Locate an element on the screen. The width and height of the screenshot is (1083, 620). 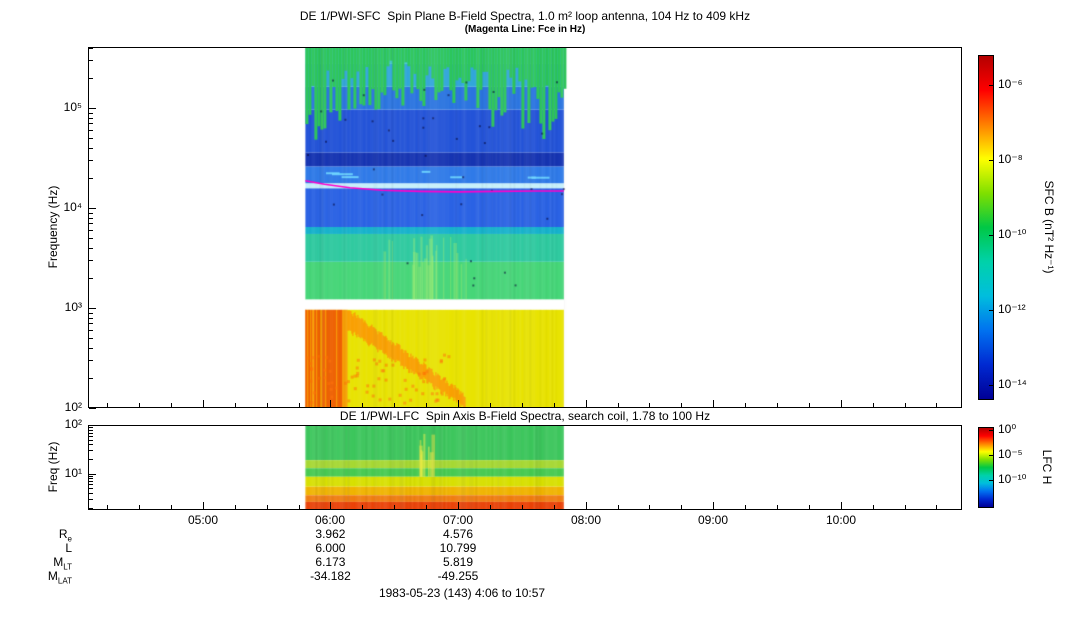
ephemeris-value: 6.000 is located at coordinates (330, 548).